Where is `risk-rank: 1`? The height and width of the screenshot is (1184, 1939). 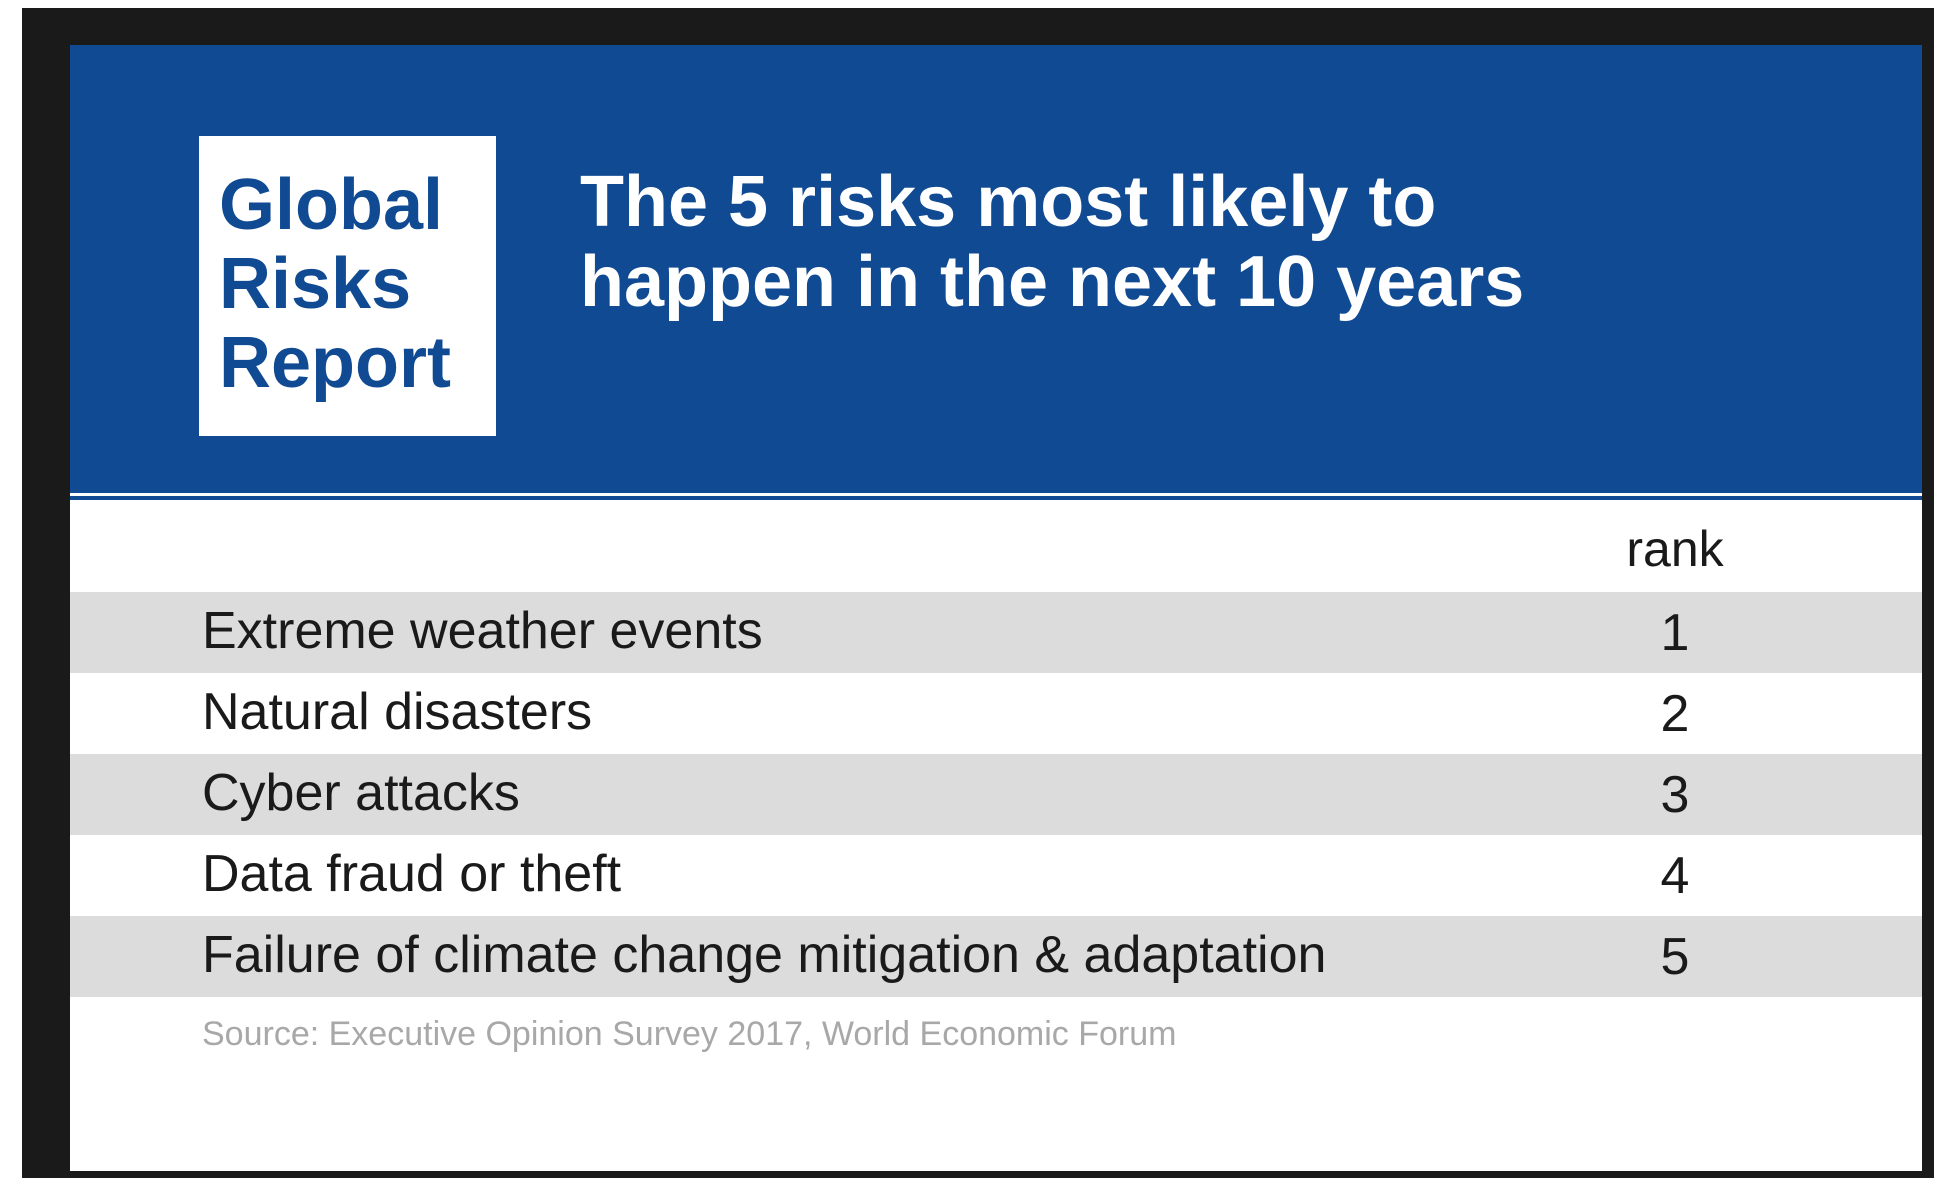
risk-rank: 1 is located at coordinates (1675, 633).